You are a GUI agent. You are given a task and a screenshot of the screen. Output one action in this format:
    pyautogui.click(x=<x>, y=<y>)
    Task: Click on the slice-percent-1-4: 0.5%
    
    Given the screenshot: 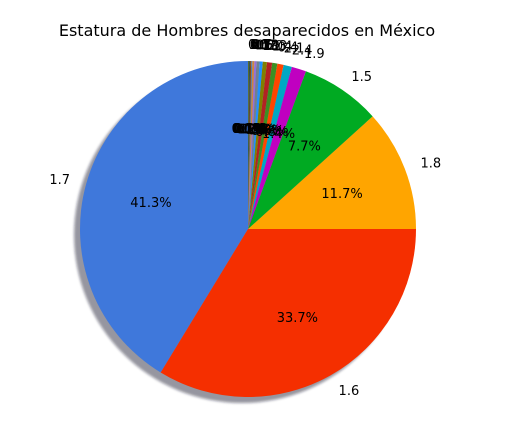 What is the action you would take?
    pyautogui.click(x=260, y=130)
    